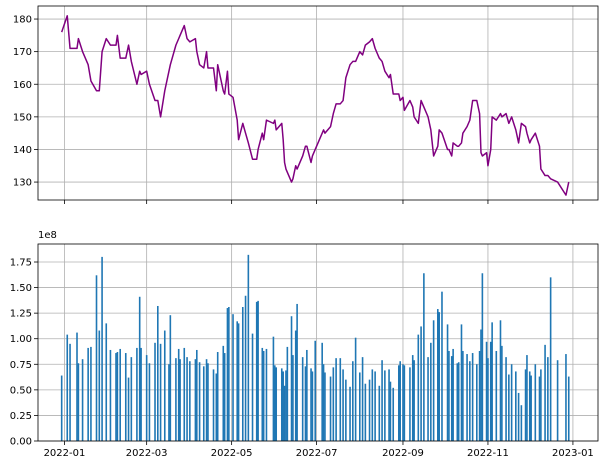  Describe the element at coordinates (21, 390) in the screenshot. I see `y-tick-label: 0.50` at that location.